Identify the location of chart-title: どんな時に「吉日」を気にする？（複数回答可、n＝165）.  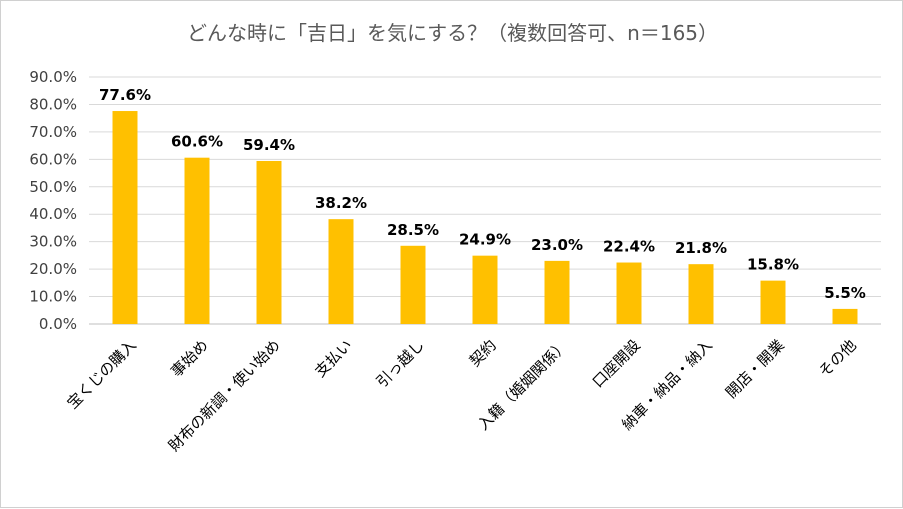
(452, 33).